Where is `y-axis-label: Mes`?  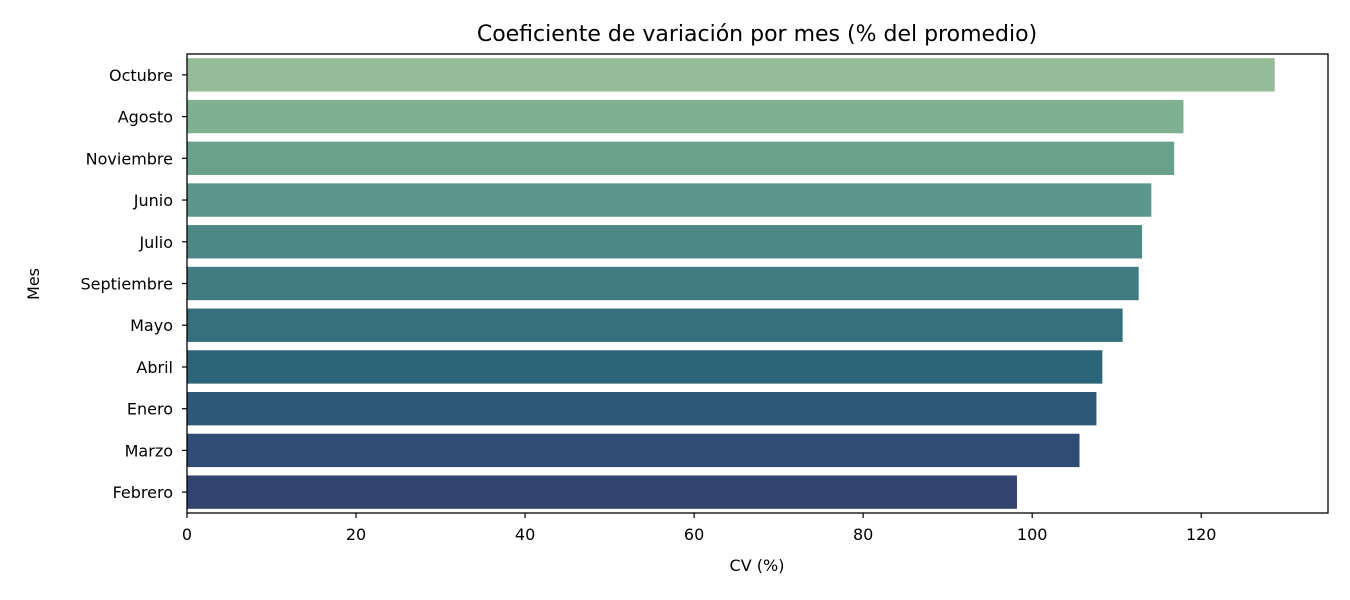 y-axis-label: Mes is located at coordinates (33, 284).